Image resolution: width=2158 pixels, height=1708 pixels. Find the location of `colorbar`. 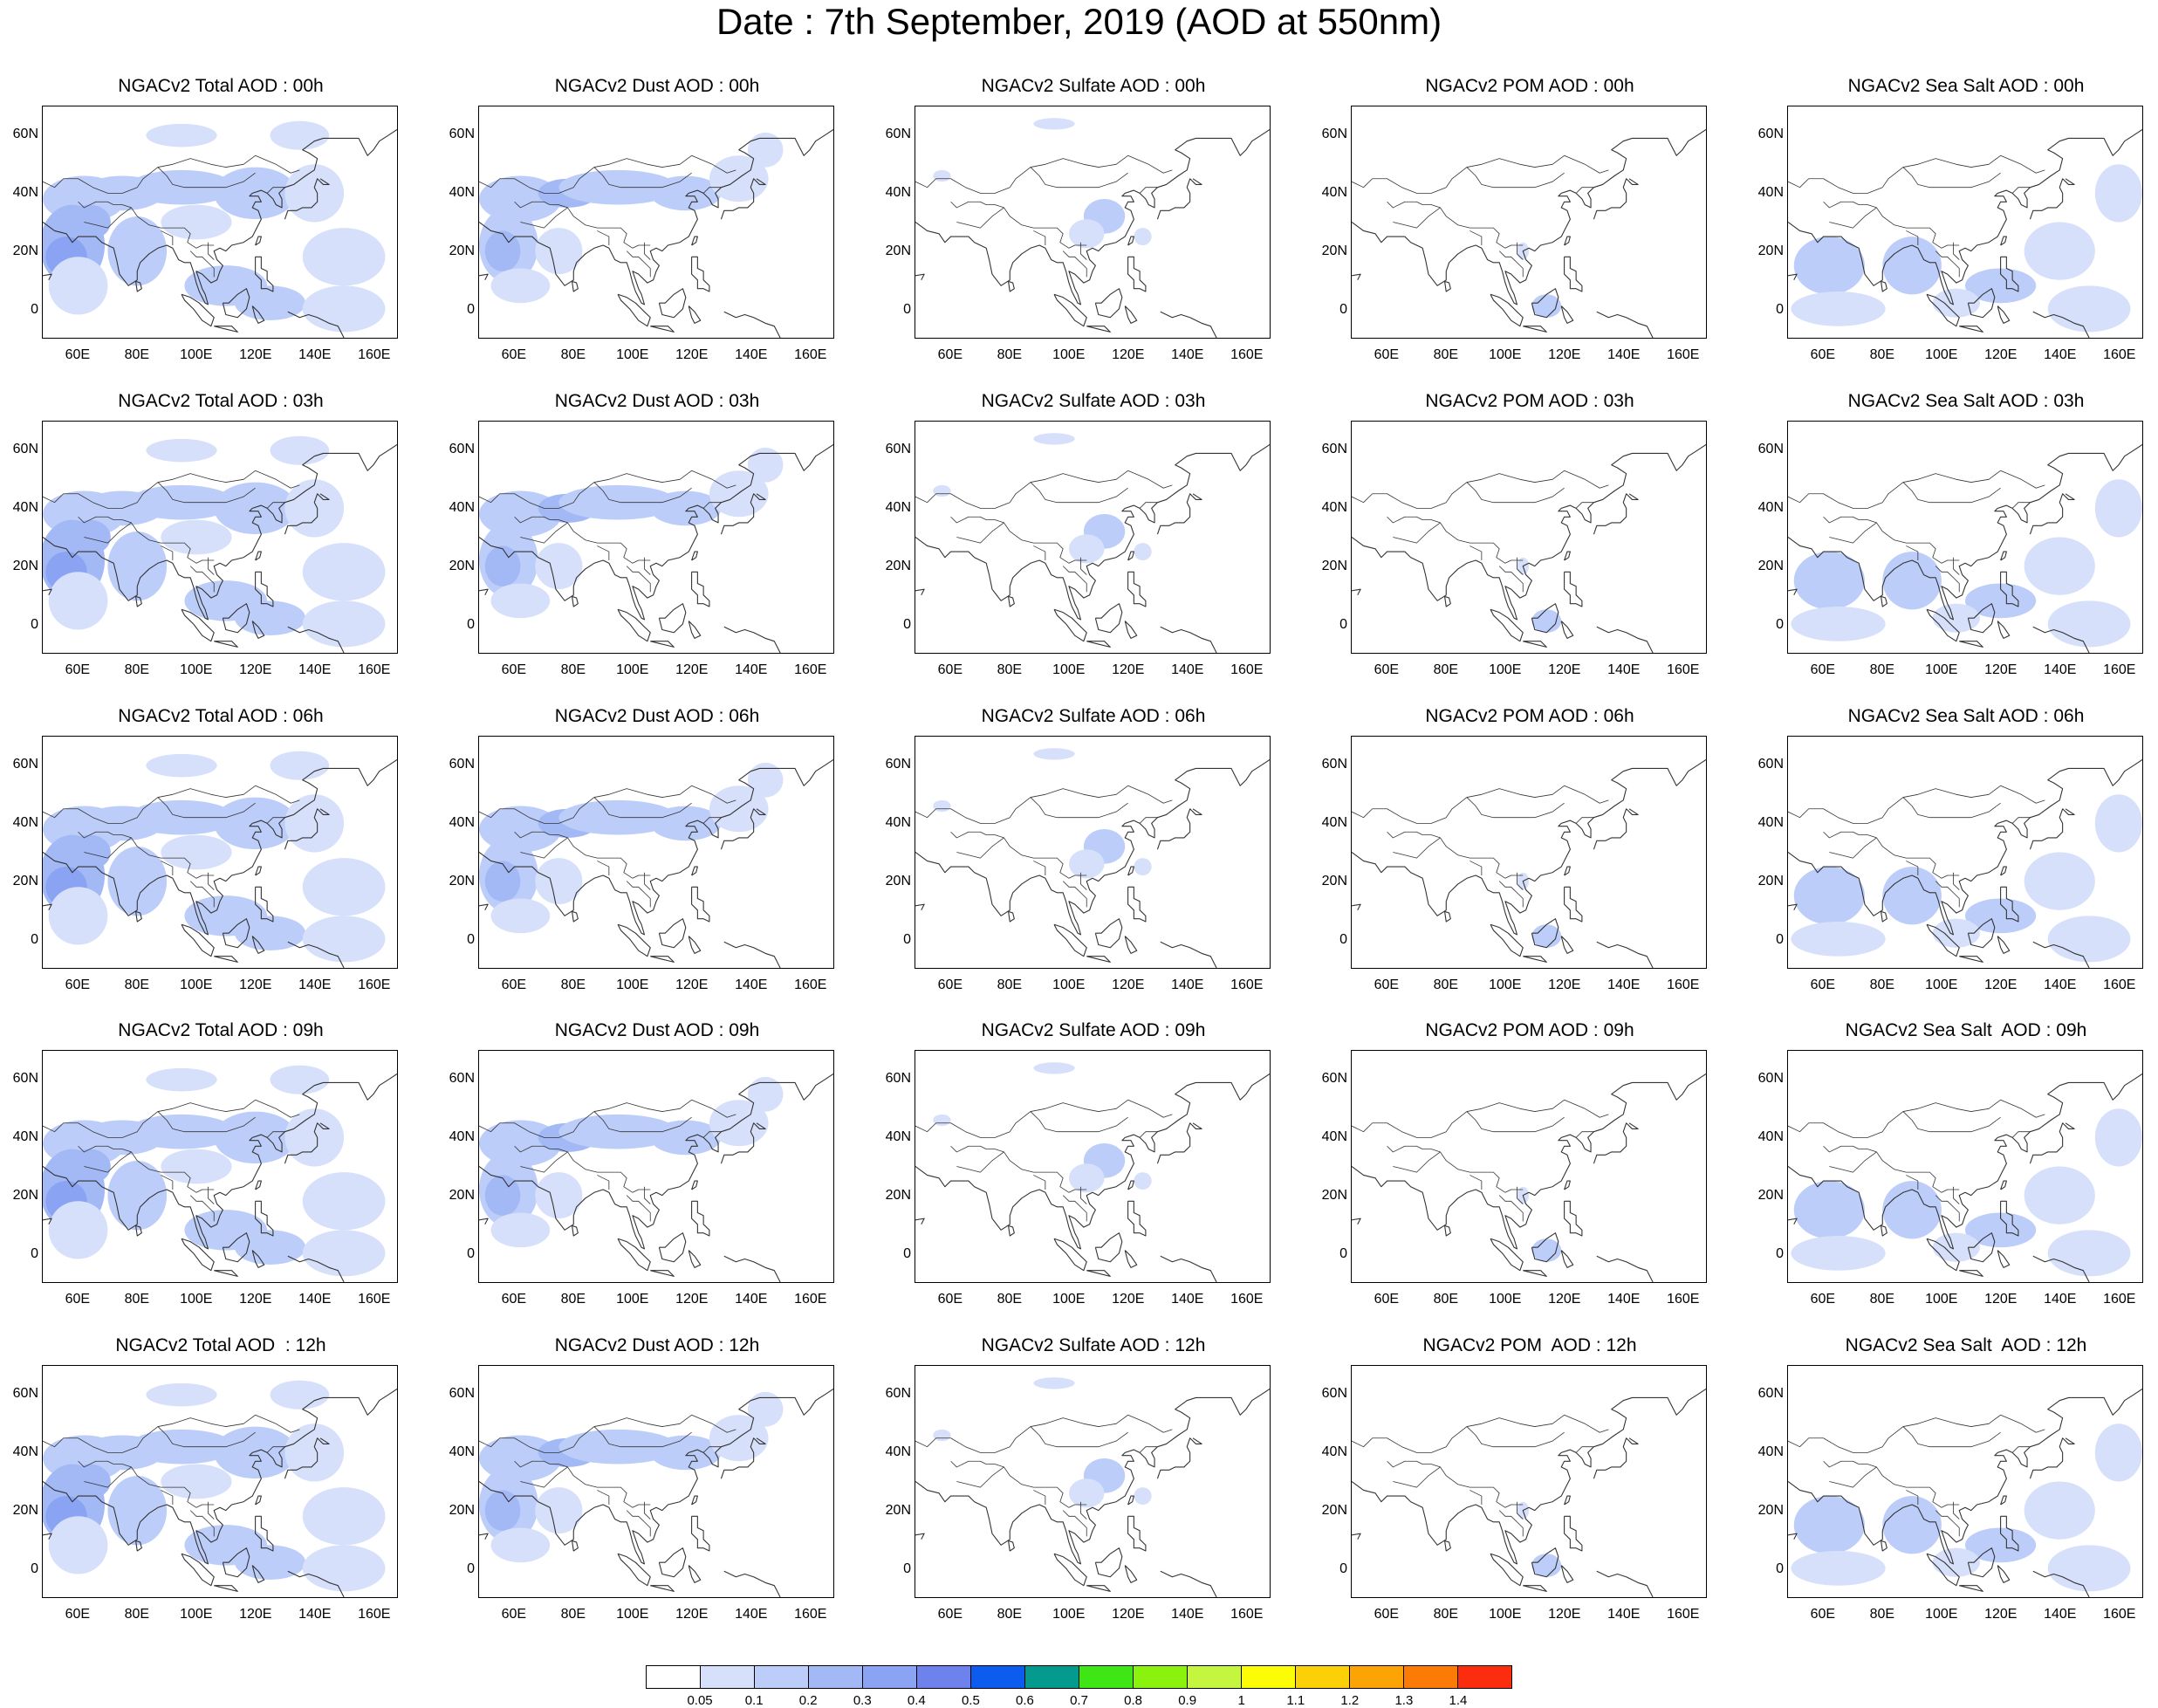

colorbar is located at coordinates (1079, 1677).